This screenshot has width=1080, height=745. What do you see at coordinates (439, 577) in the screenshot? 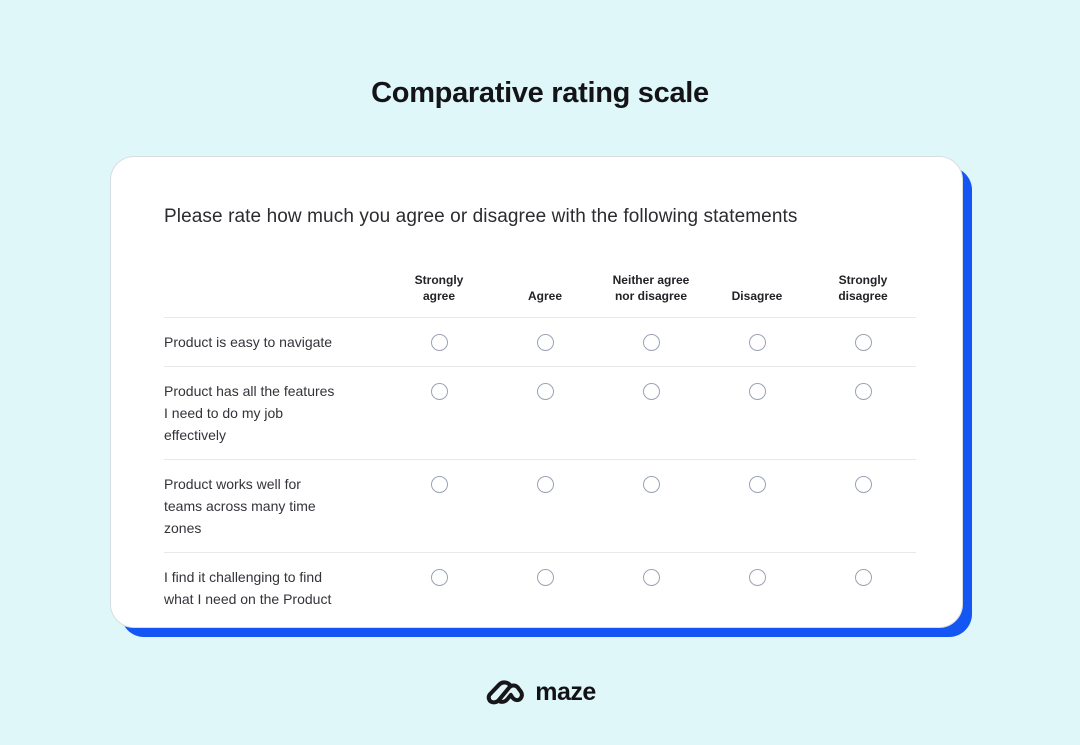
I see `radio-row4-strongly-agree` at bounding box center [439, 577].